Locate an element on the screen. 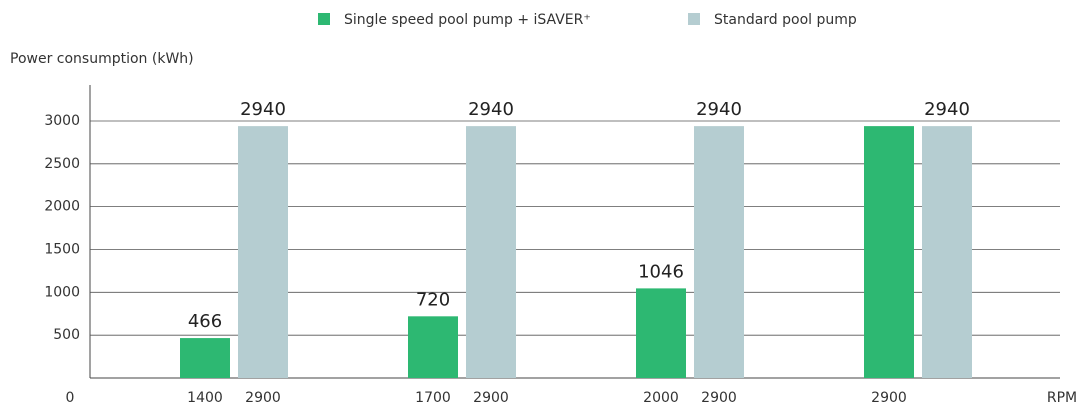 The height and width of the screenshot is (406, 1087). y-tick-label: 3000 is located at coordinates (62, 121).